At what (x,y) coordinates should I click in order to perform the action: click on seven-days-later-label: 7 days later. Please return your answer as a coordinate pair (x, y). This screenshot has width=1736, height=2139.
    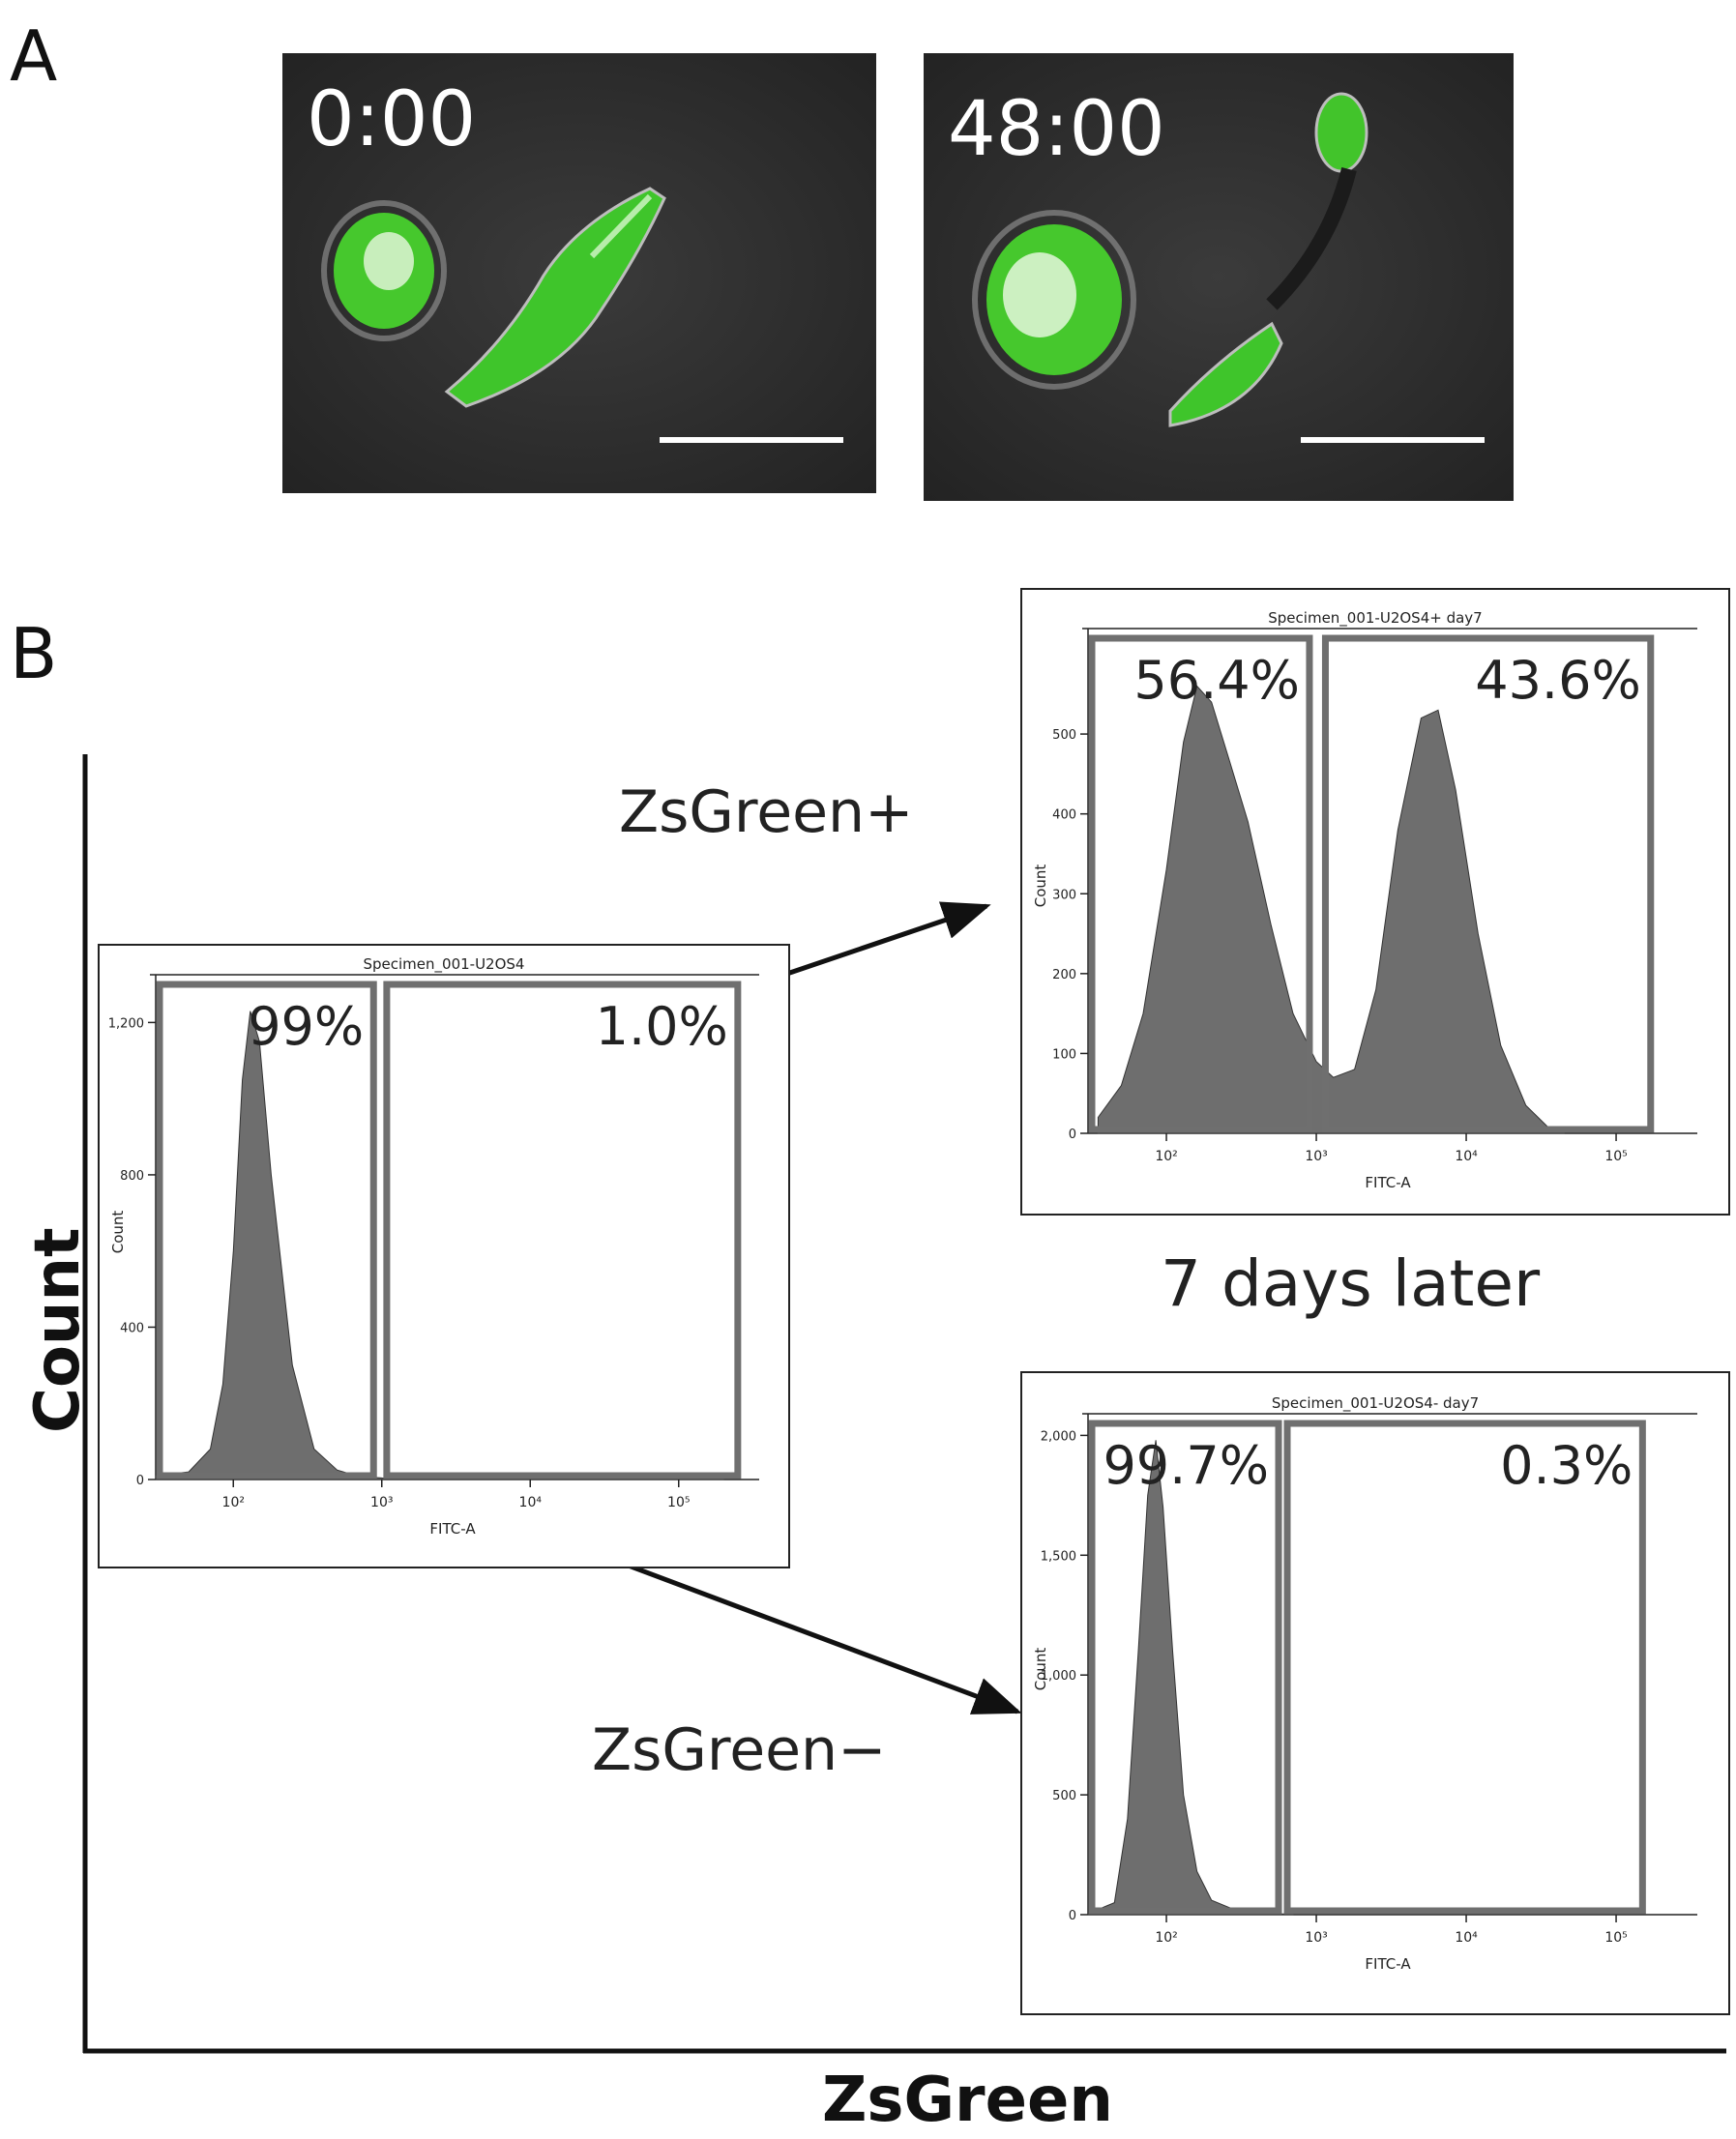
    Looking at the image, I should click on (1351, 1283).